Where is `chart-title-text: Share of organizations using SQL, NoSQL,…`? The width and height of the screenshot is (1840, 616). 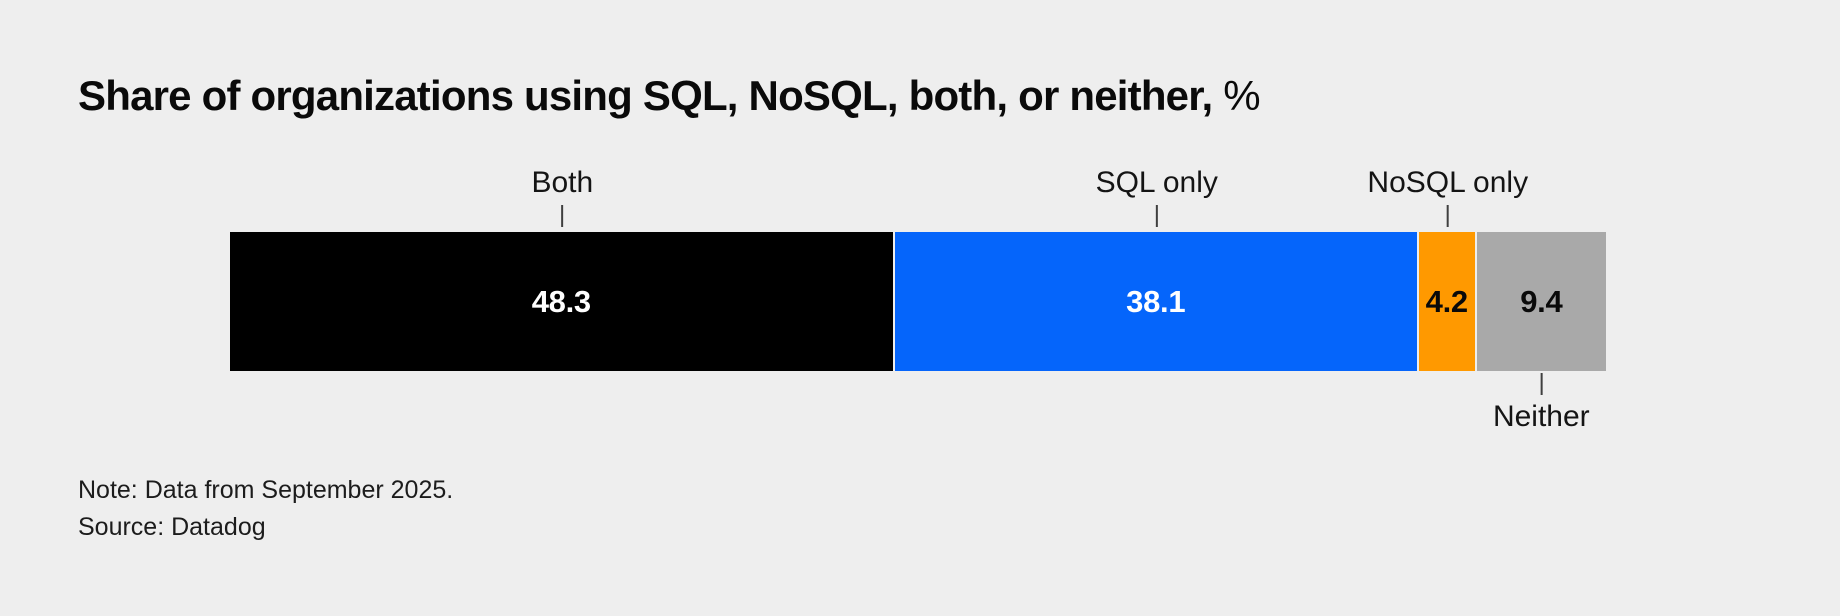 chart-title-text: Share of organizations using SQL, NoSQL,… is located at coordinates (645, 95).